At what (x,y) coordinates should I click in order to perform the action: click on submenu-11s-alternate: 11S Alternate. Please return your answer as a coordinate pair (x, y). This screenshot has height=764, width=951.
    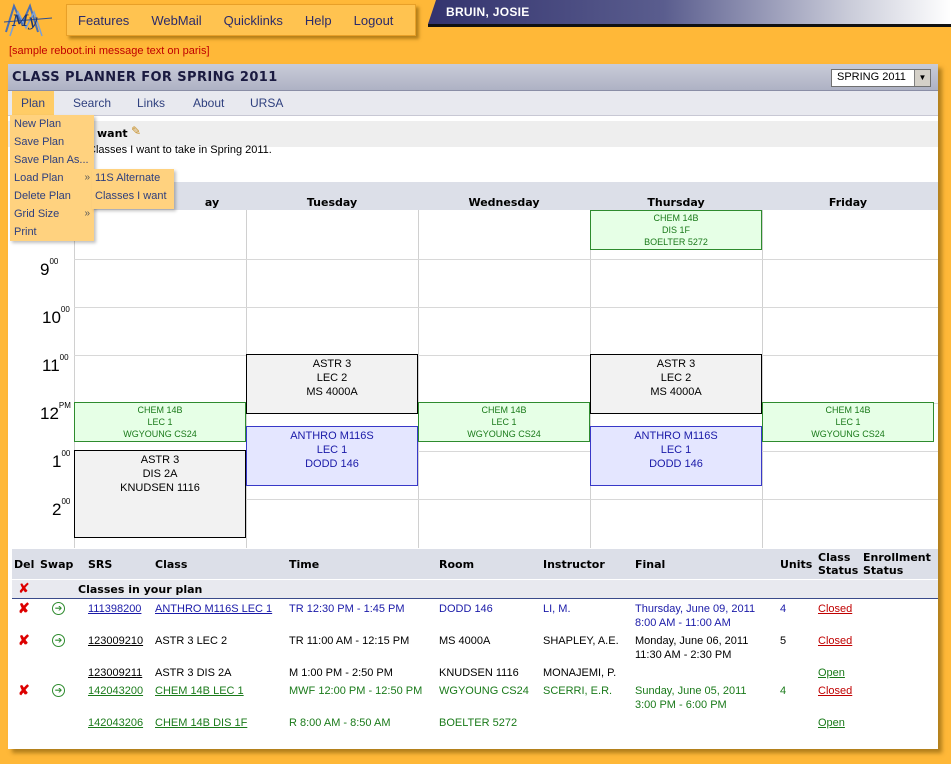
    Looking at the image, I should click on (128, 178).